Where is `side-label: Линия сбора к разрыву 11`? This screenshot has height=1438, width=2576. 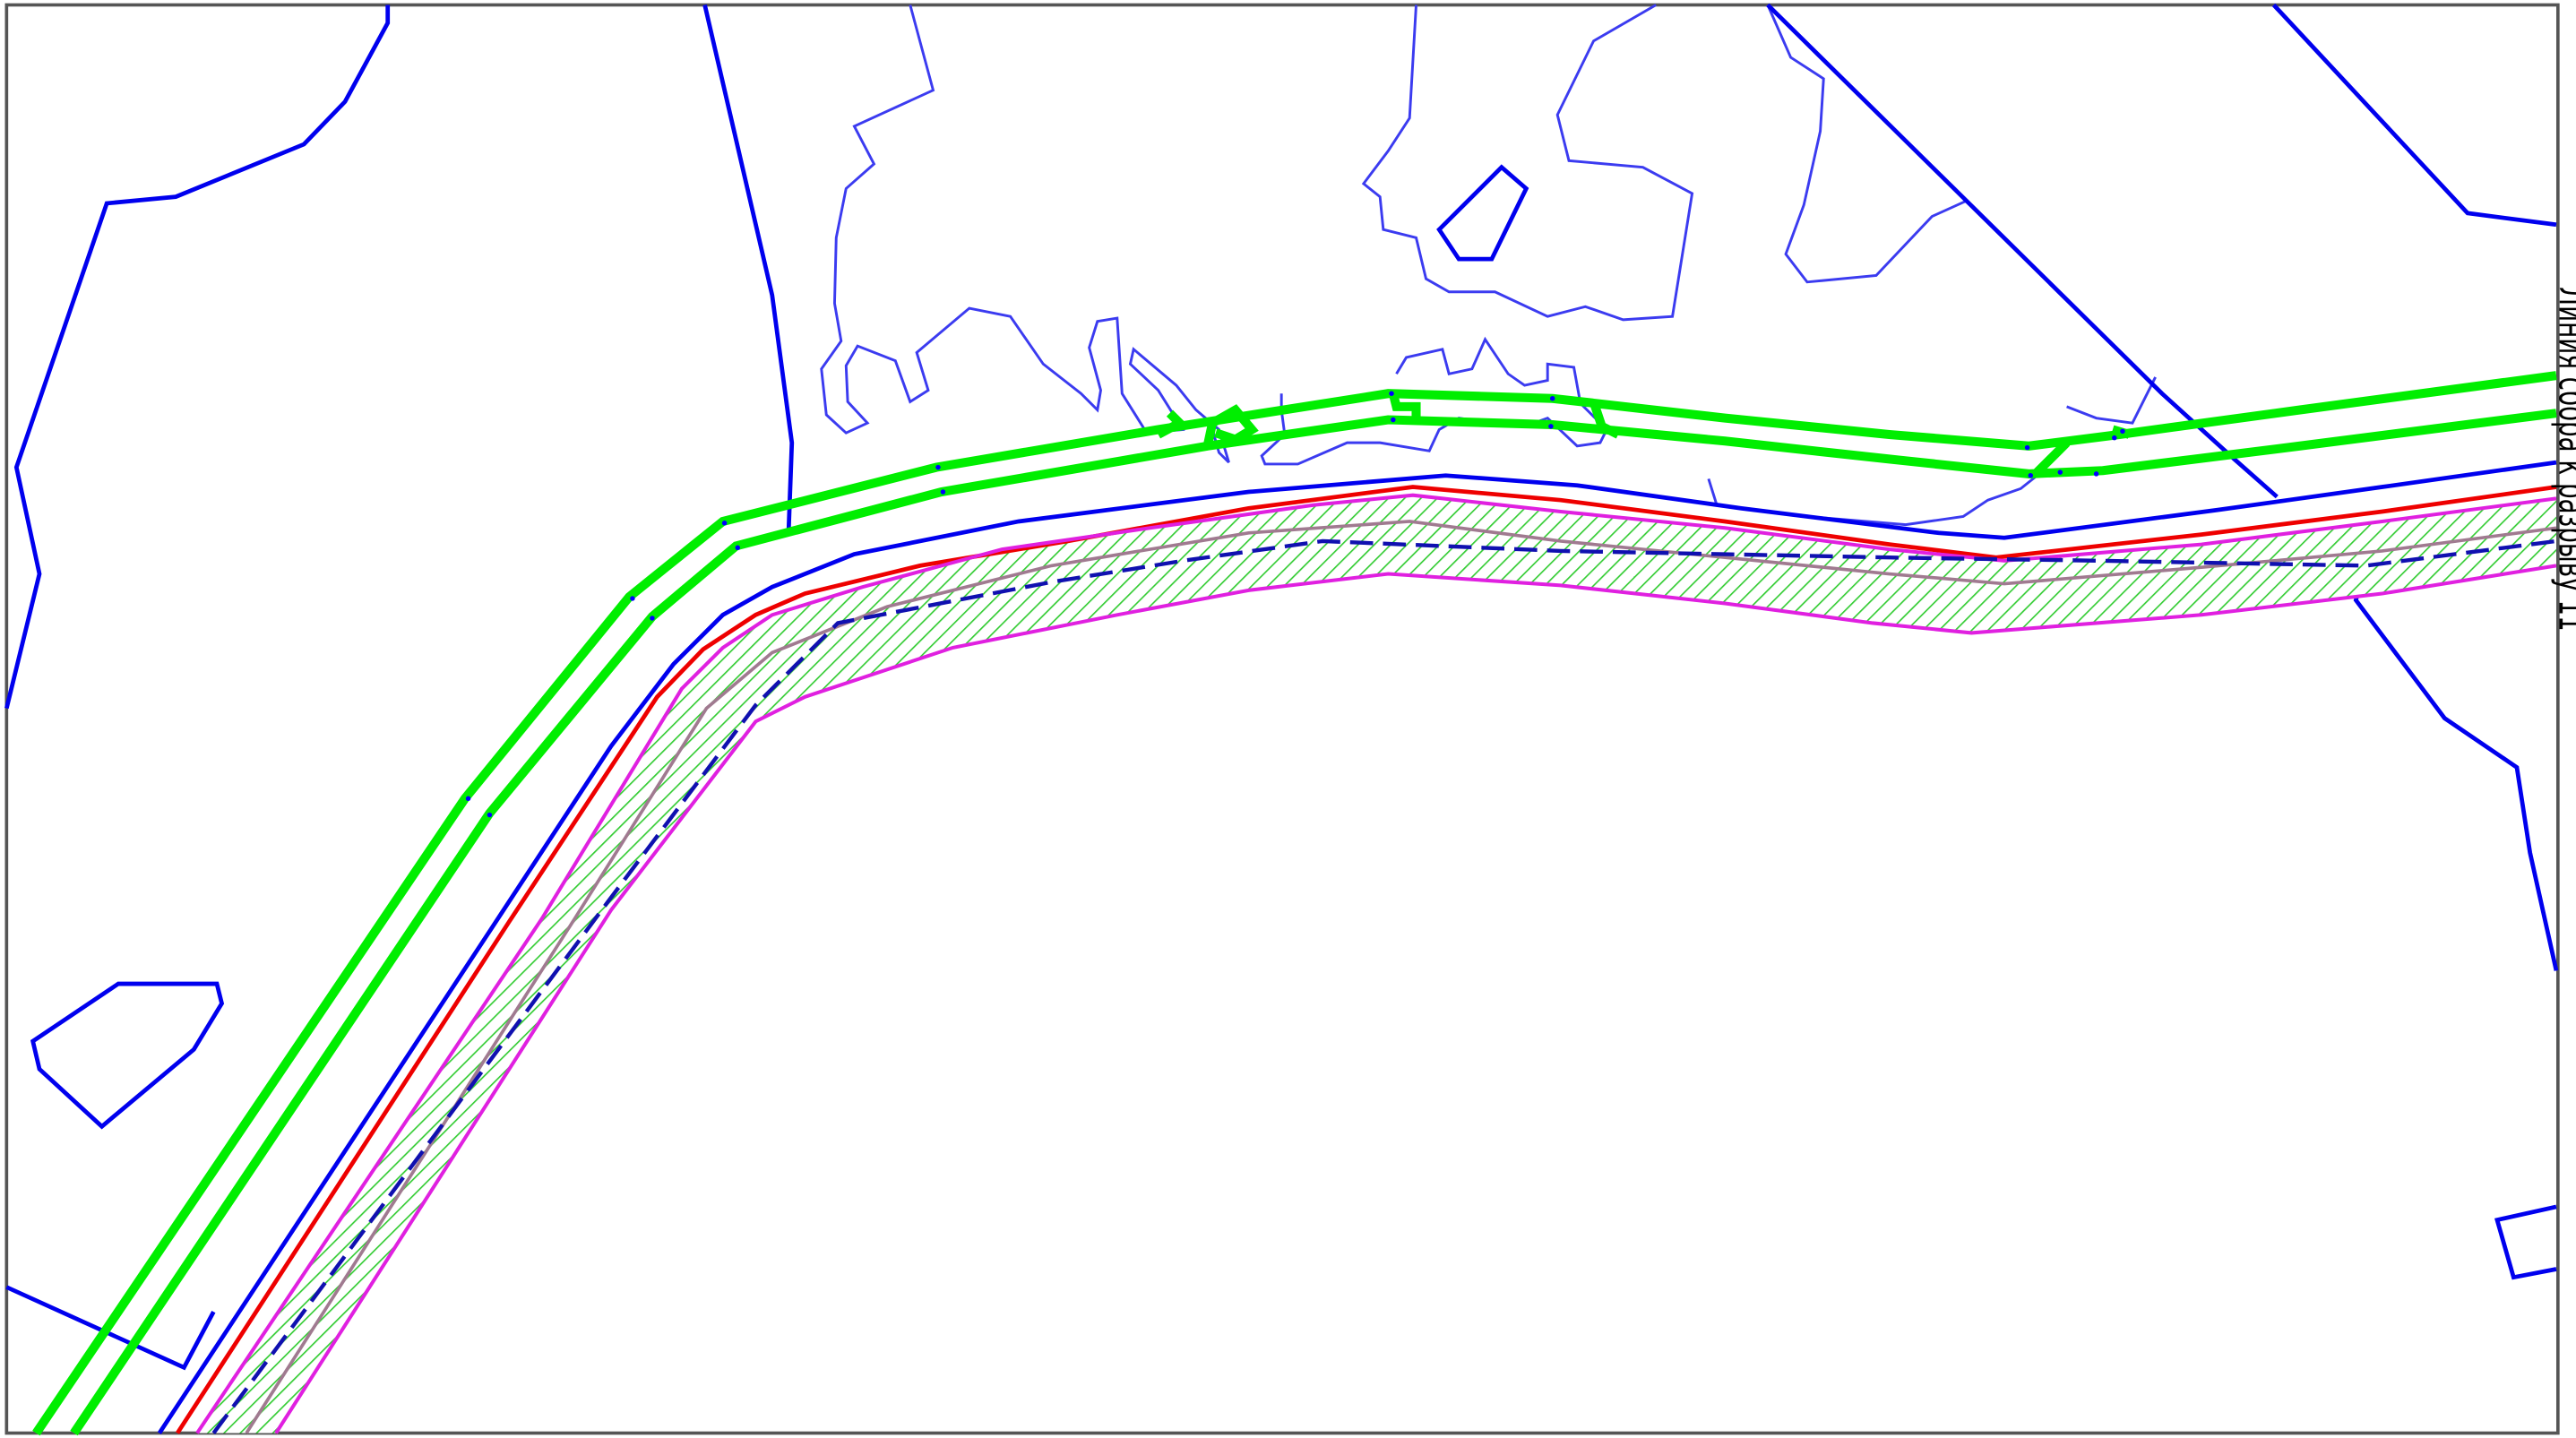 side-label: Линия сбора к разрыву 11 is located at coordinates (2563, 459).